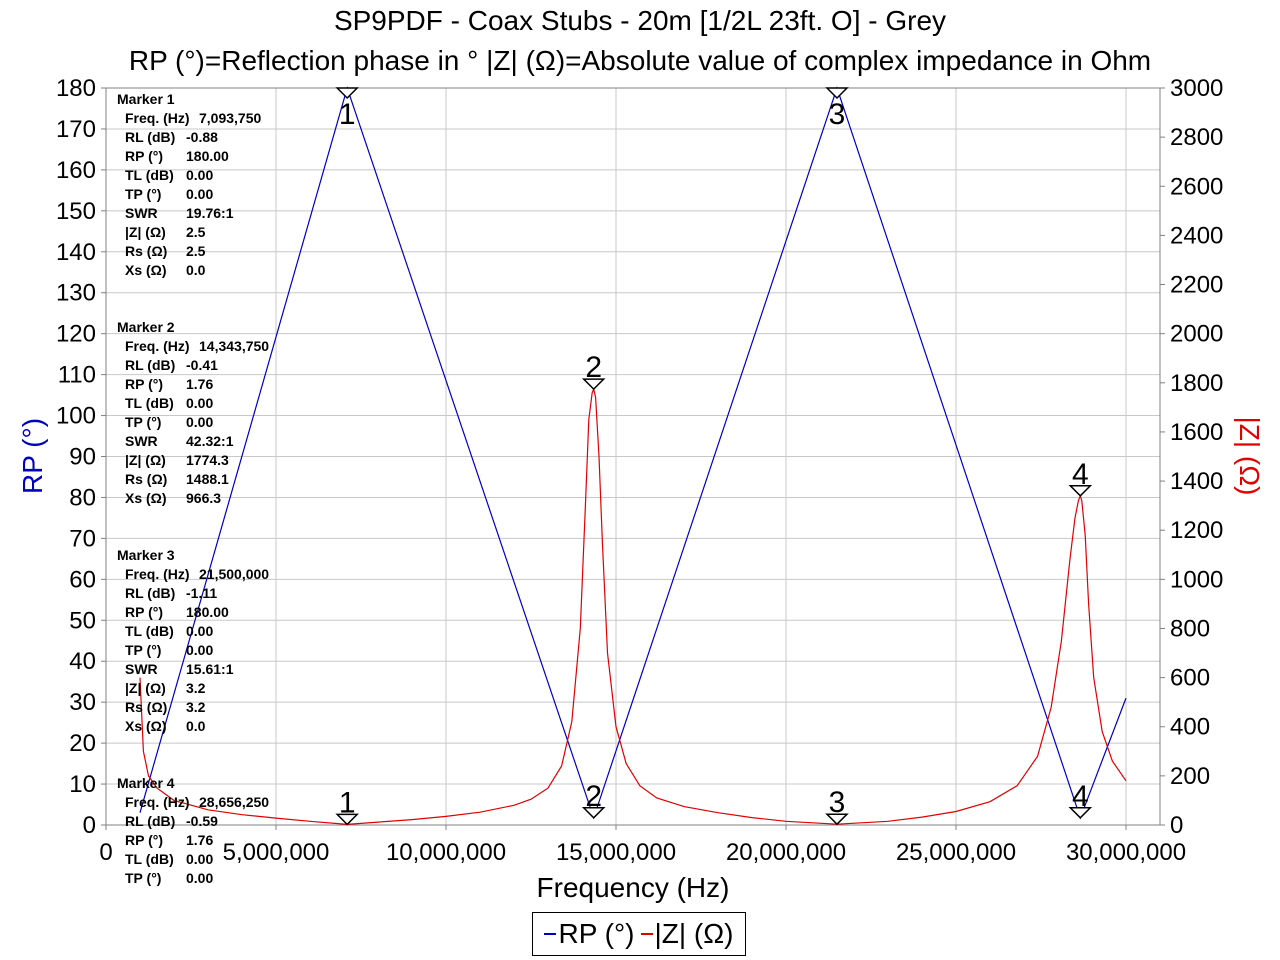 The width and height of the screenshot is (1280, 960). I want to click on y-left-tick-label-7: 70, so click(82, 538).